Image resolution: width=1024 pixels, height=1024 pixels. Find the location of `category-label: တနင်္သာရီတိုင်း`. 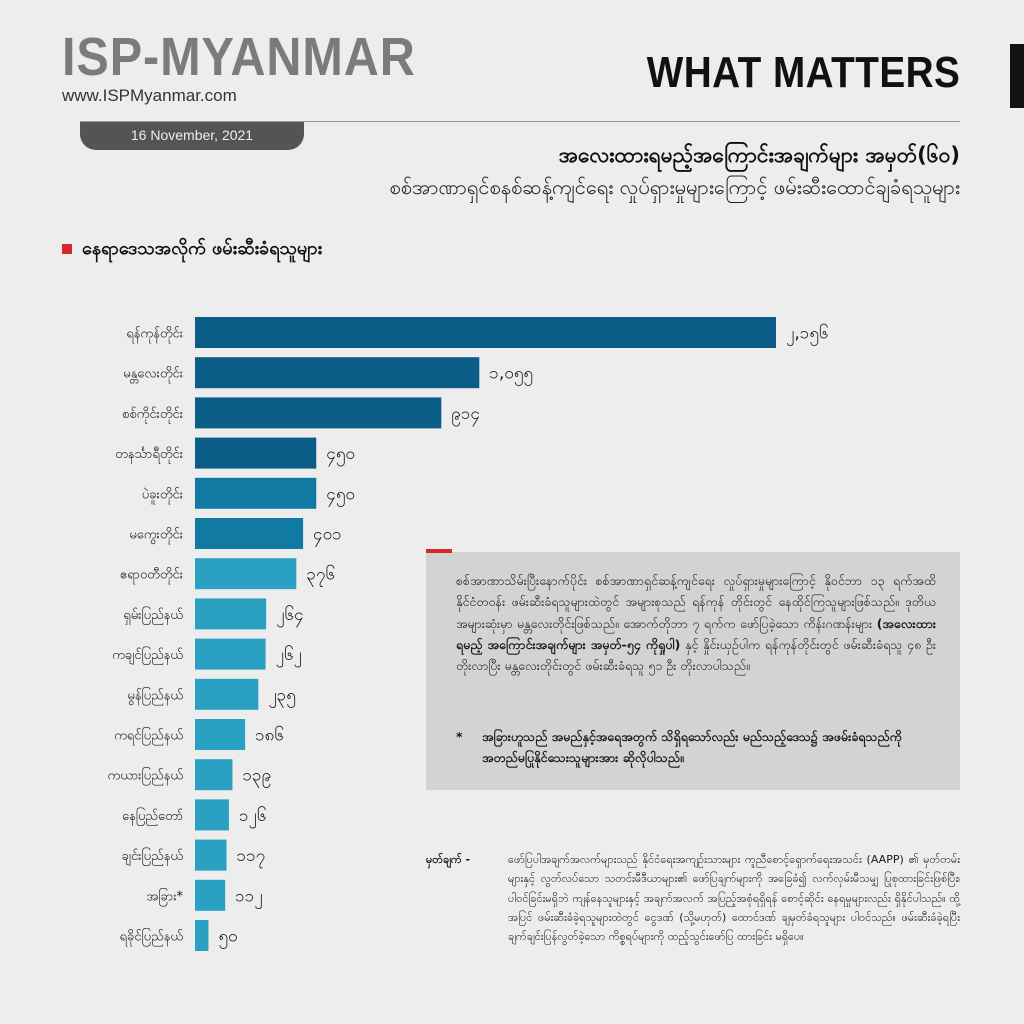

category-label: တနင်္သာရီတိုင်း is located at coordinates (149, 455).